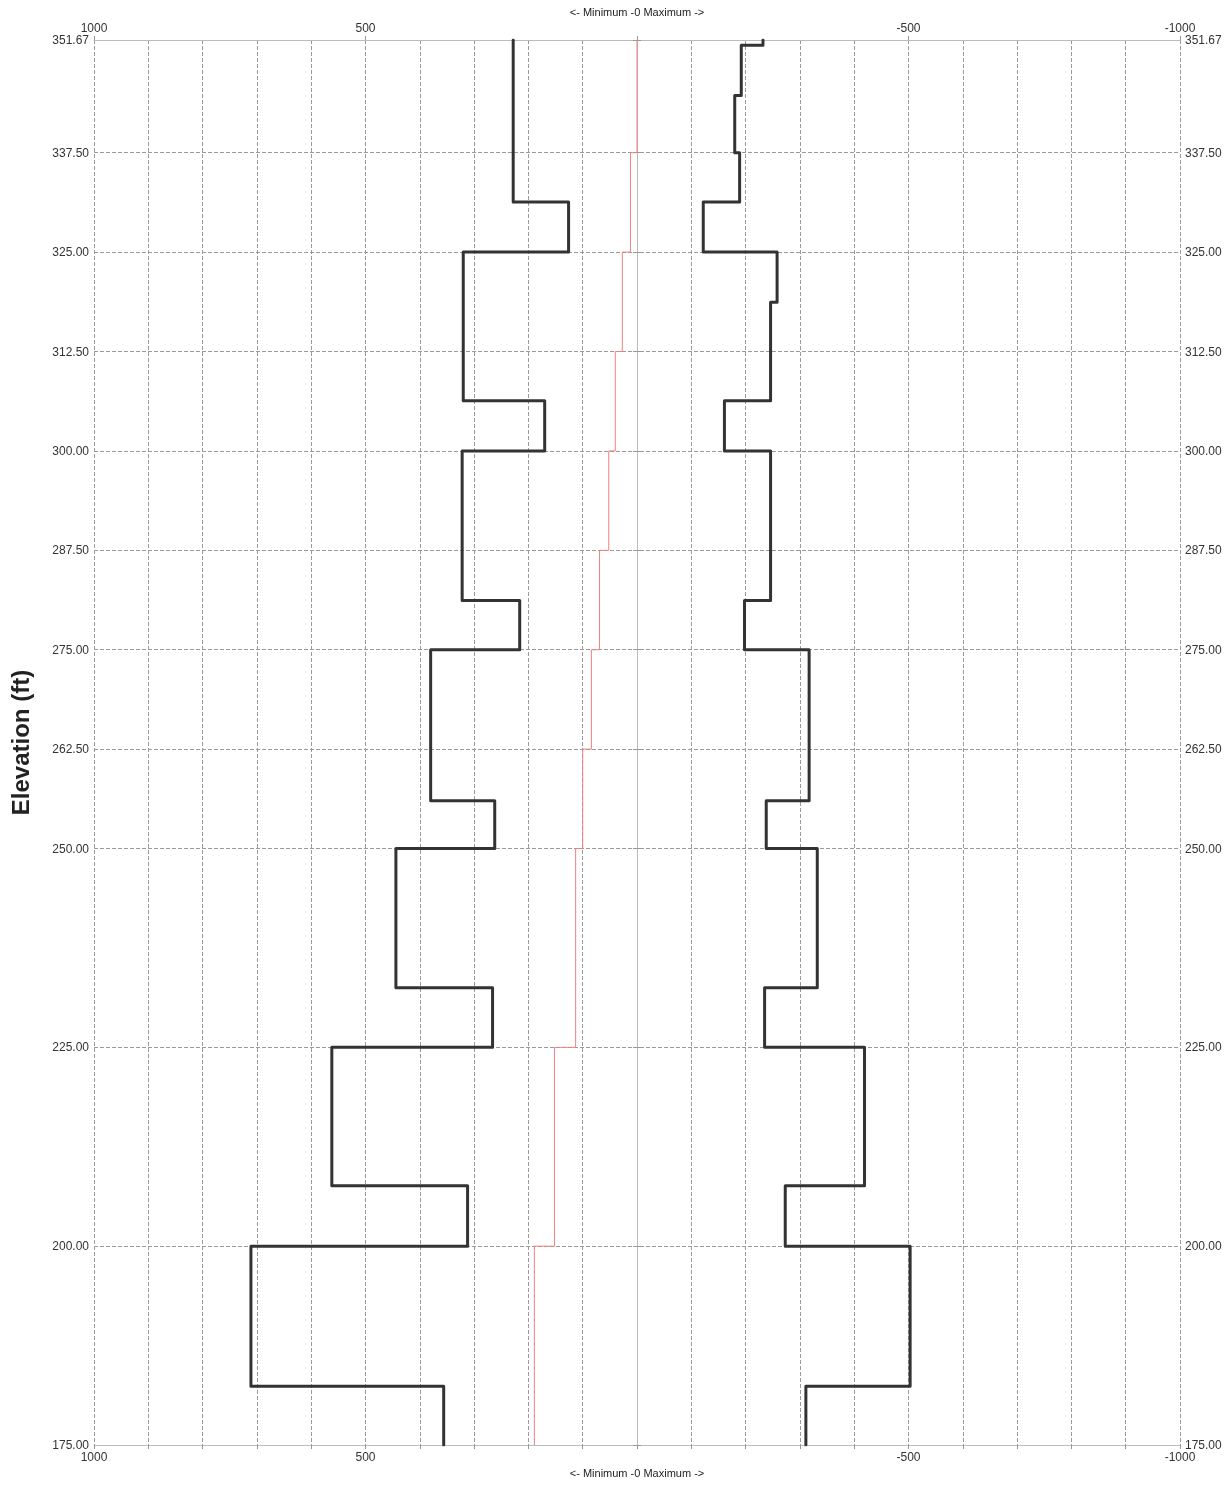 Image resolution: width=1228 pixels, height=1488 pixels. What do you see at coordinates (71, 749) in the screenshot?
I see `y-tick-label: 262.50` at bounding box center [71, 749].